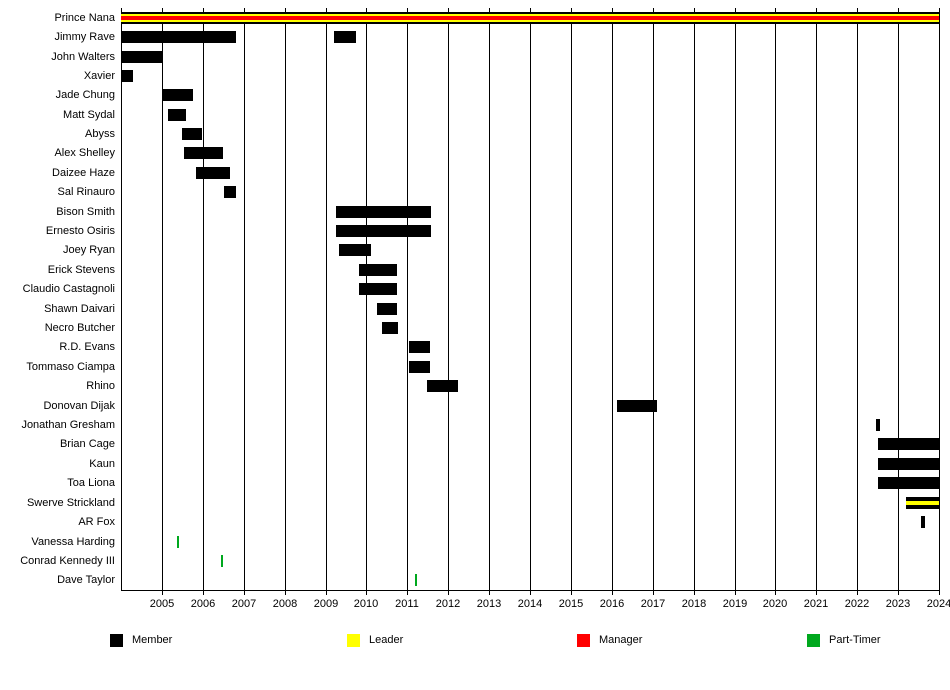 The image size is (950, 690). Describe the element at coordinates (100, 134) in the screenshot. I see `row-label: Abyss` at that location.